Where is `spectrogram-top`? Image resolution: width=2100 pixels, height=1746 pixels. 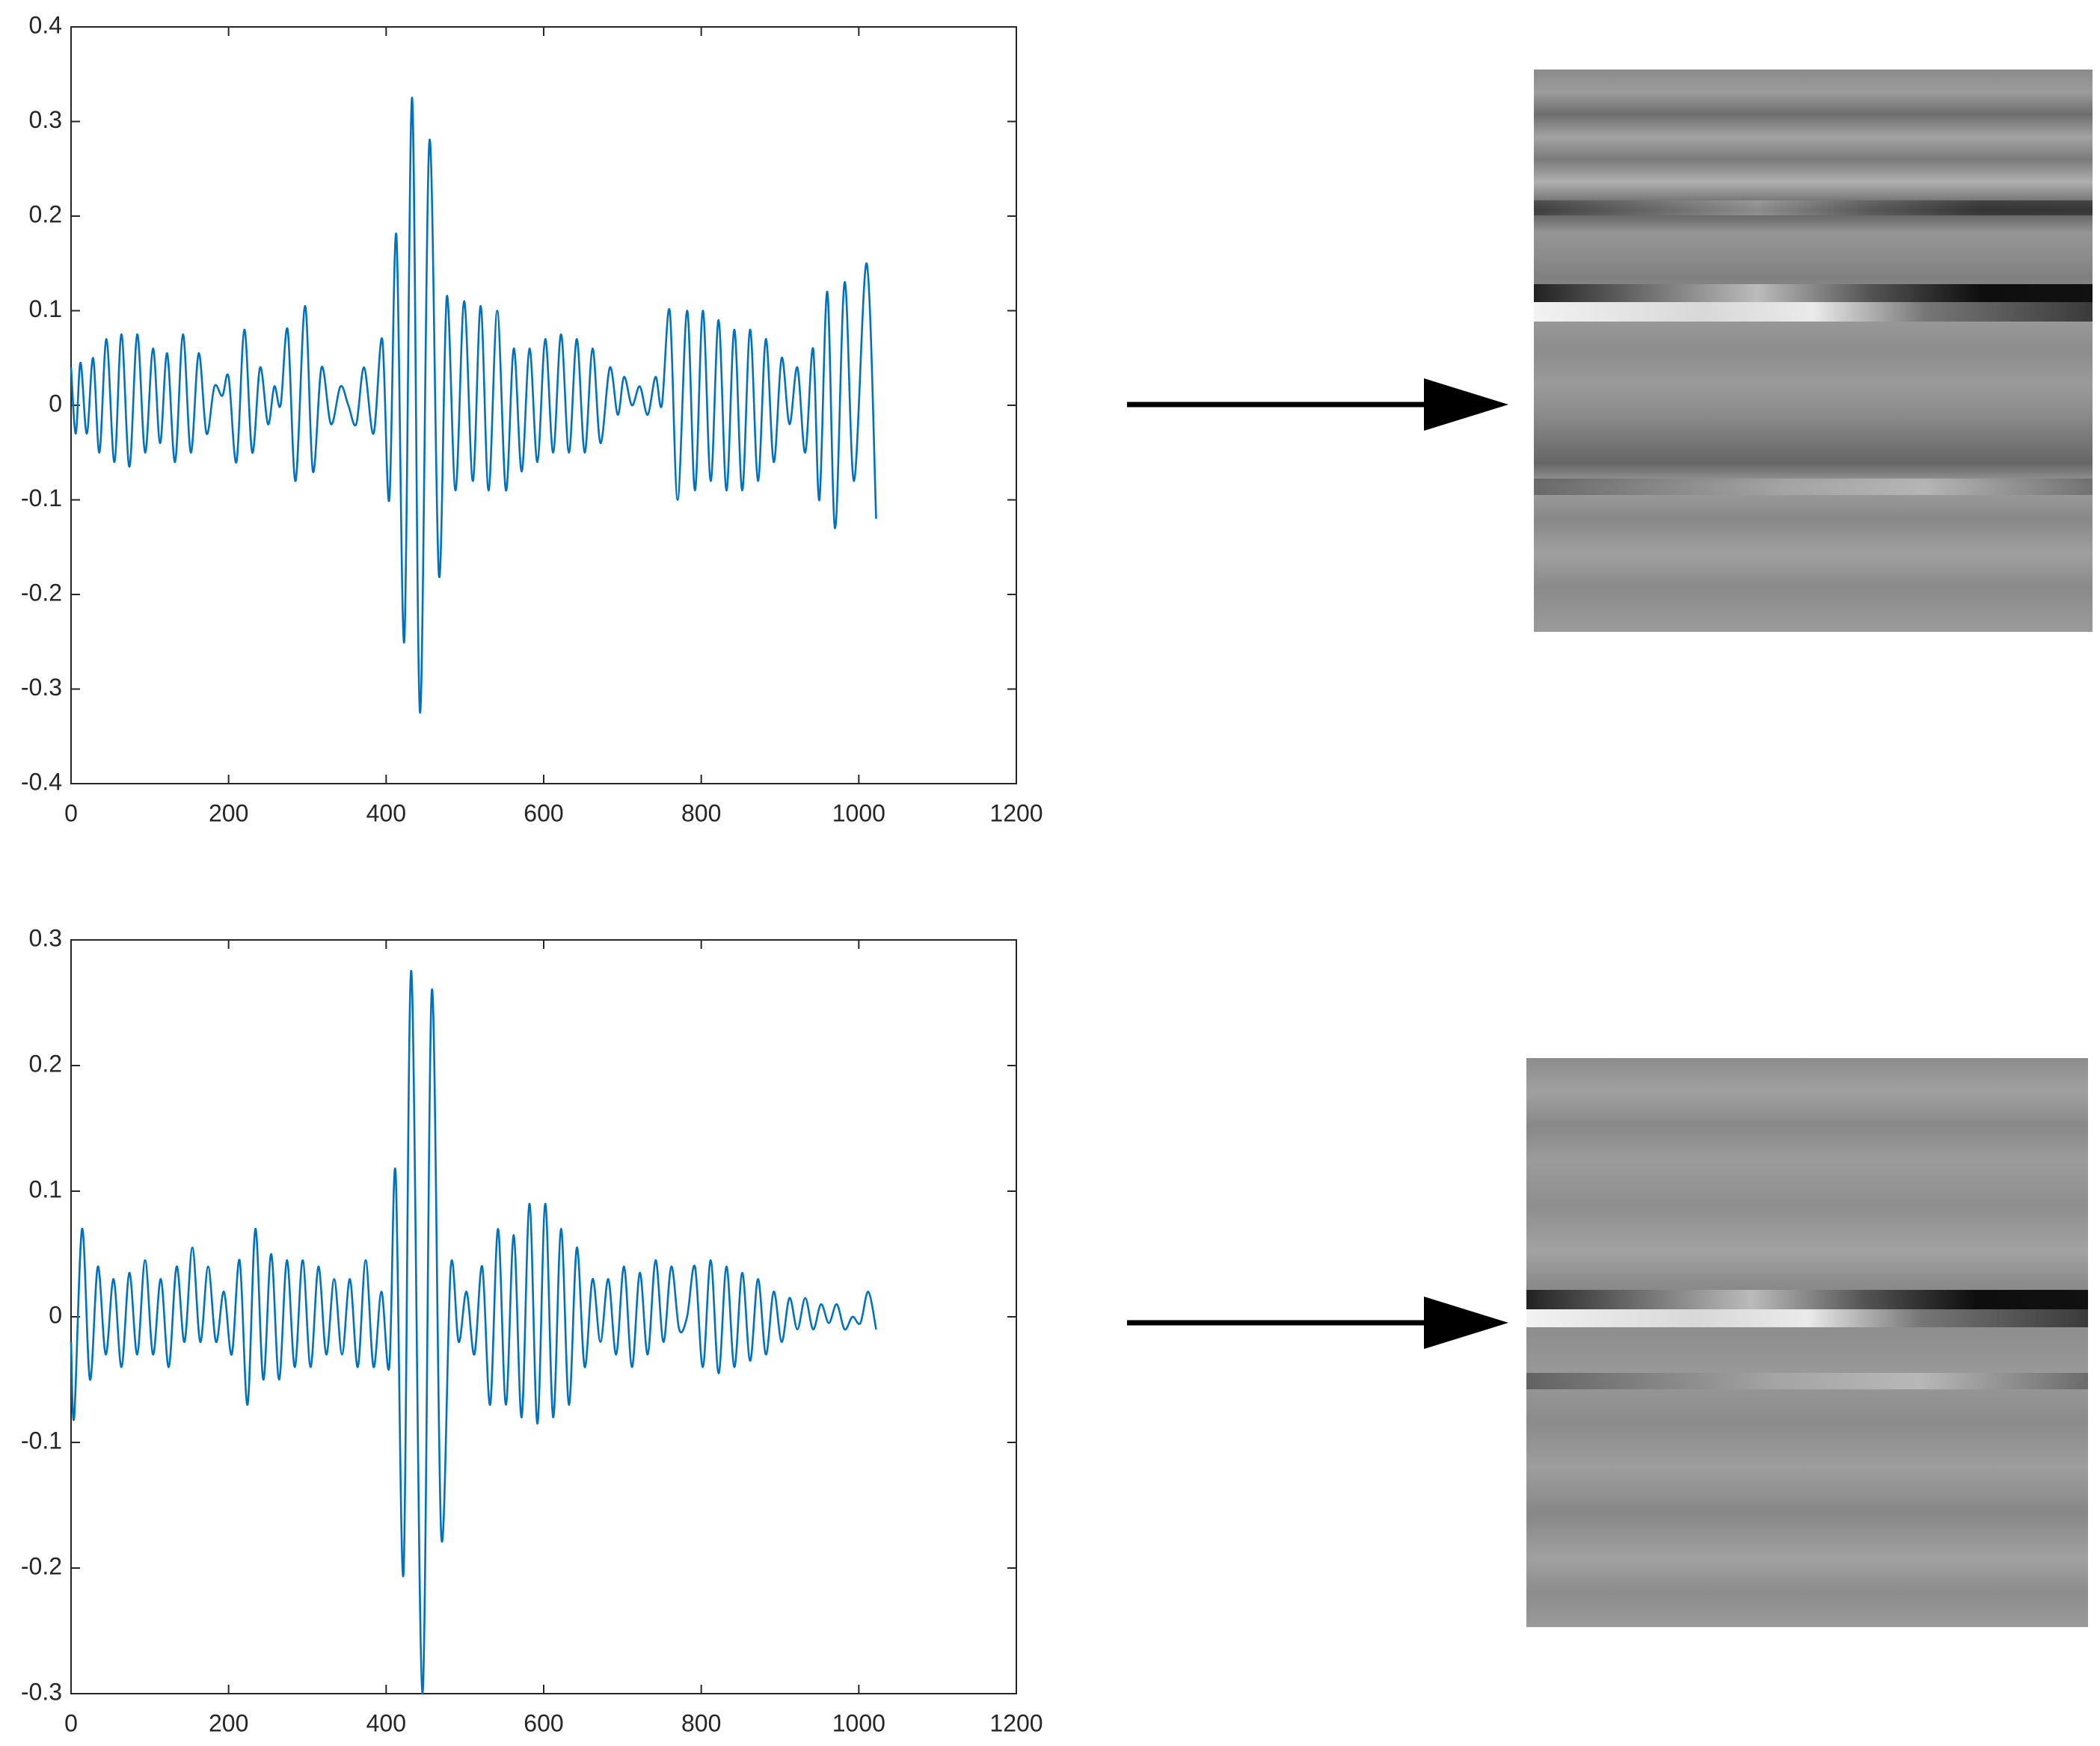 spectrogram-top is located at coordinates (1814, 351).